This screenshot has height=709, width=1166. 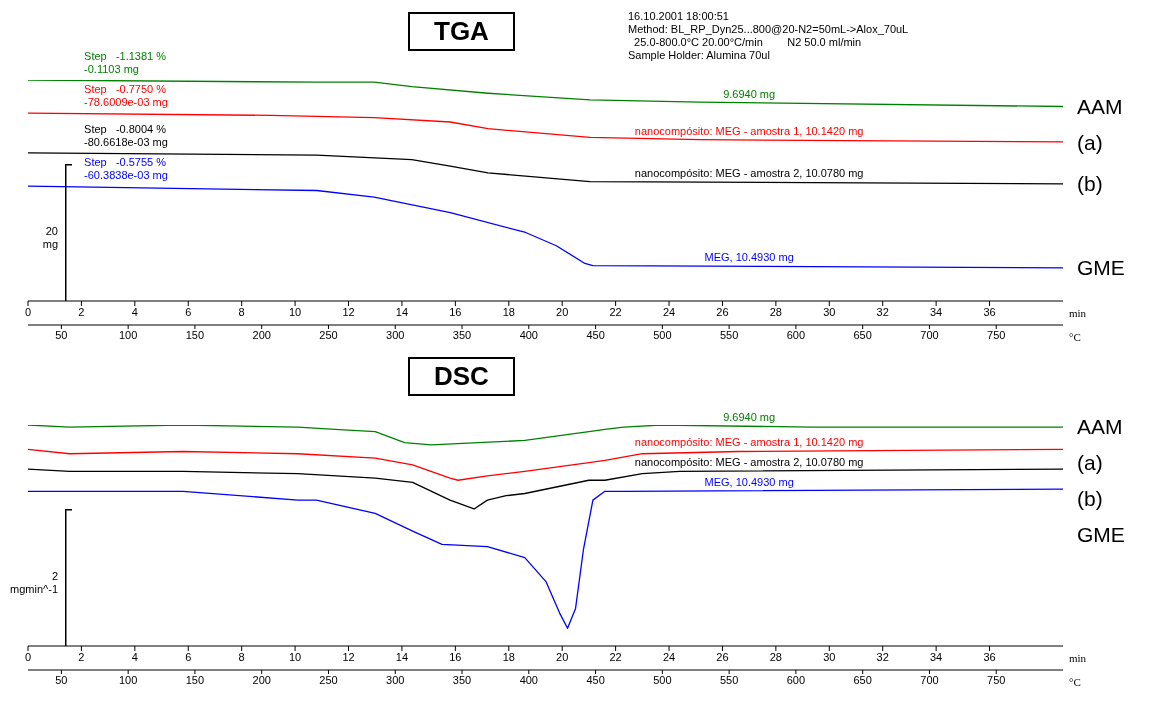 What do you see at coordinates (125, 63) in the screenshot?
I see `text: Step -1.1381 % -0.1103 mg` at bounding box center [125, 63].